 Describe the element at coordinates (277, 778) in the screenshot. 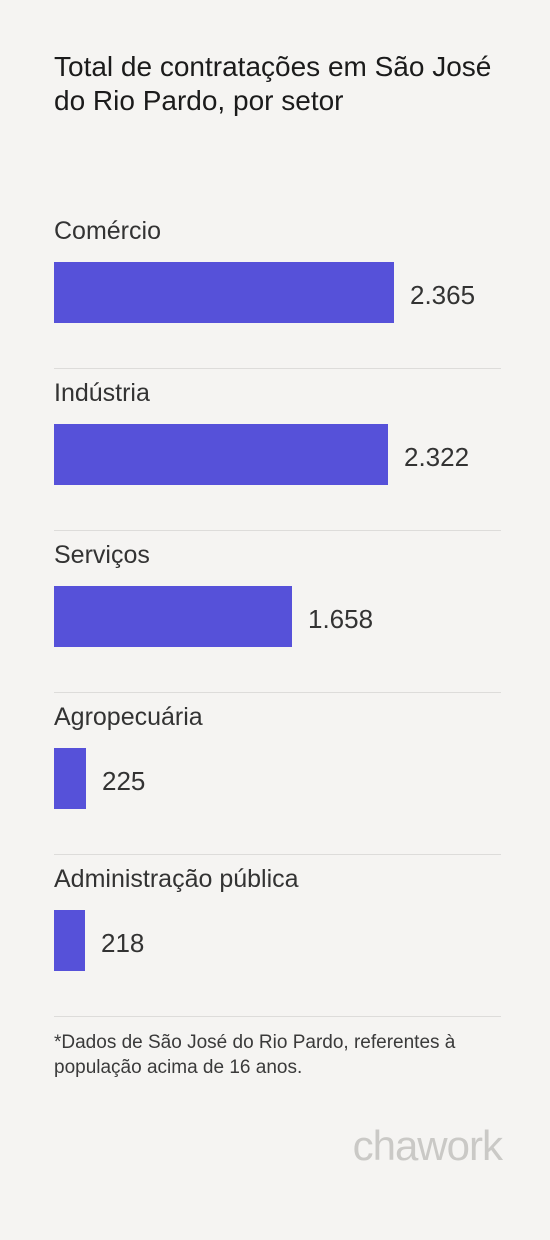

I see `bar-track: 225` at that location.